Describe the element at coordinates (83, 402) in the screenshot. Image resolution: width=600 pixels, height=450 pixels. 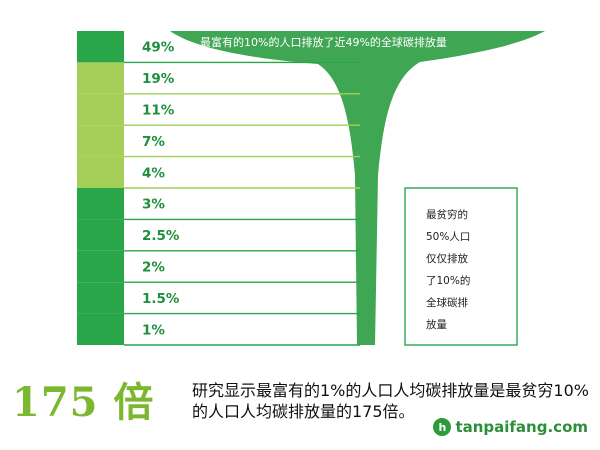
I see `ratio-headline: 175 倍` at that location.